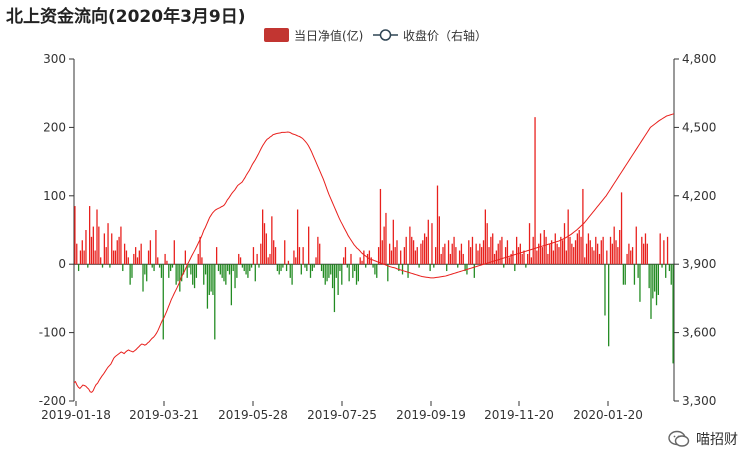  I want to click on legend-bar-label: 当日净值(亿), so click(328, 35).